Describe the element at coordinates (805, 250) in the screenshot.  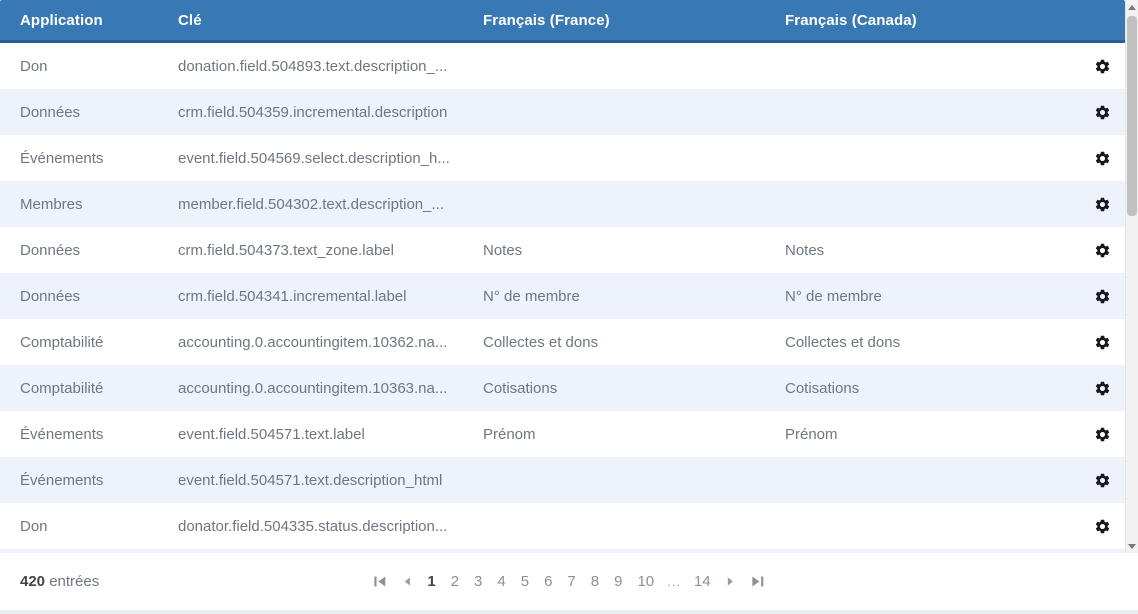
I see `cell-fr-canada: Notes` at that location.